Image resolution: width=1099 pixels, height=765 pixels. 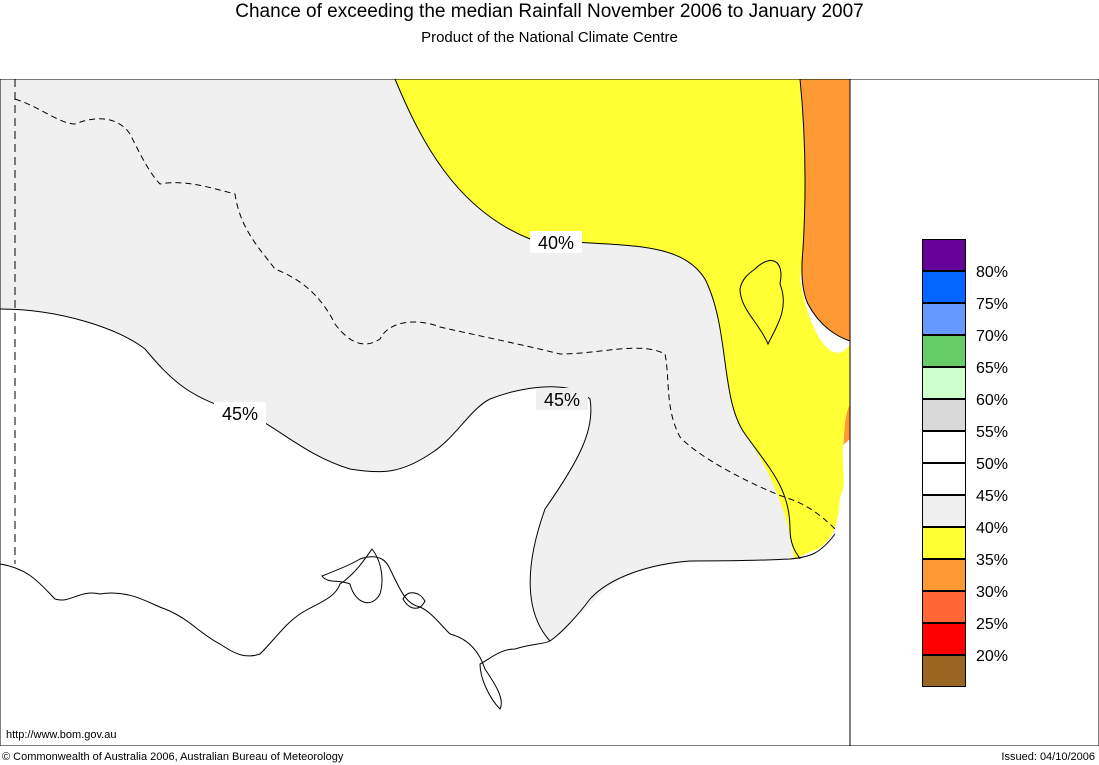 What do you see at coordinates (992, 336) in the screenshot?
I see `legend-label: 70%` at bounding box center [992, 336].